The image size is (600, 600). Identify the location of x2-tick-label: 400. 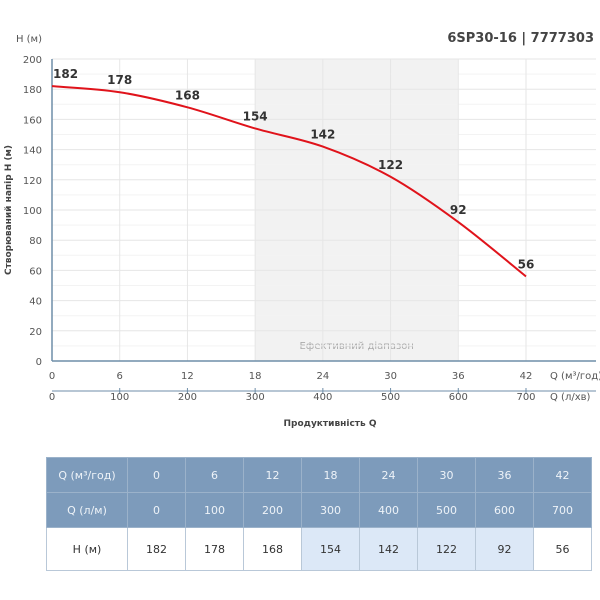
(322, 397).